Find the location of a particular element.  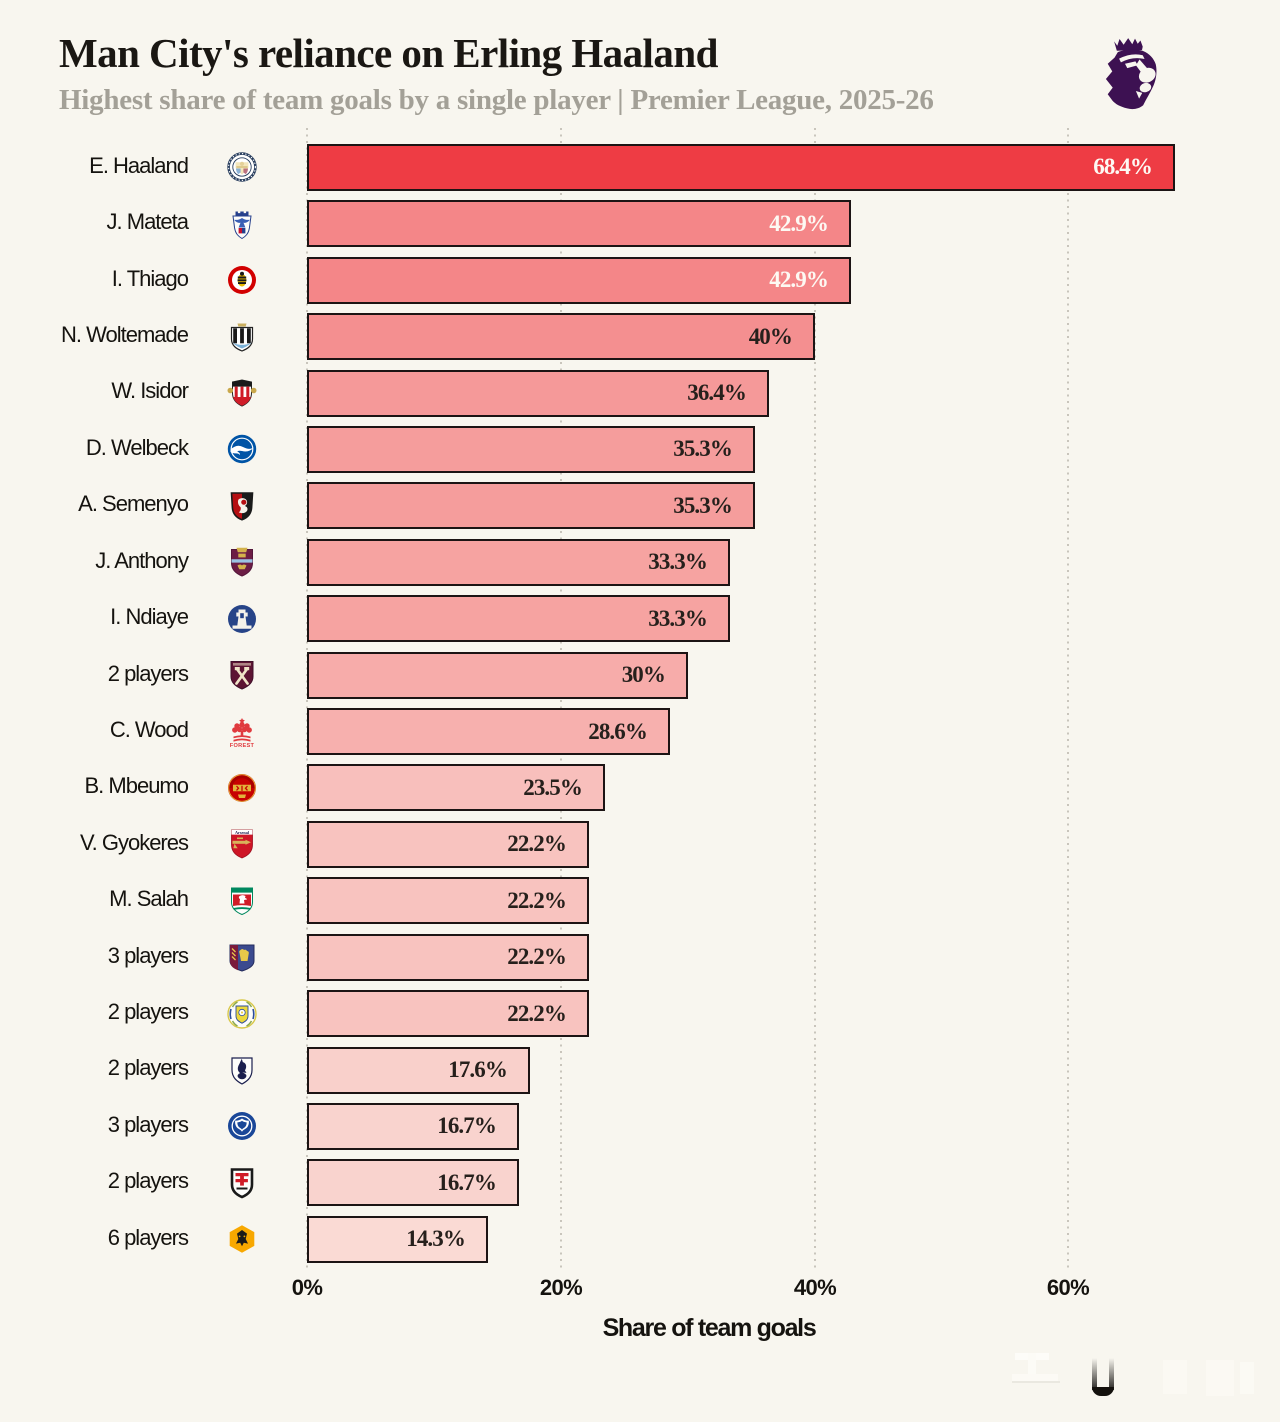

svg-text: FOREST is located at coordinates (242, 745).